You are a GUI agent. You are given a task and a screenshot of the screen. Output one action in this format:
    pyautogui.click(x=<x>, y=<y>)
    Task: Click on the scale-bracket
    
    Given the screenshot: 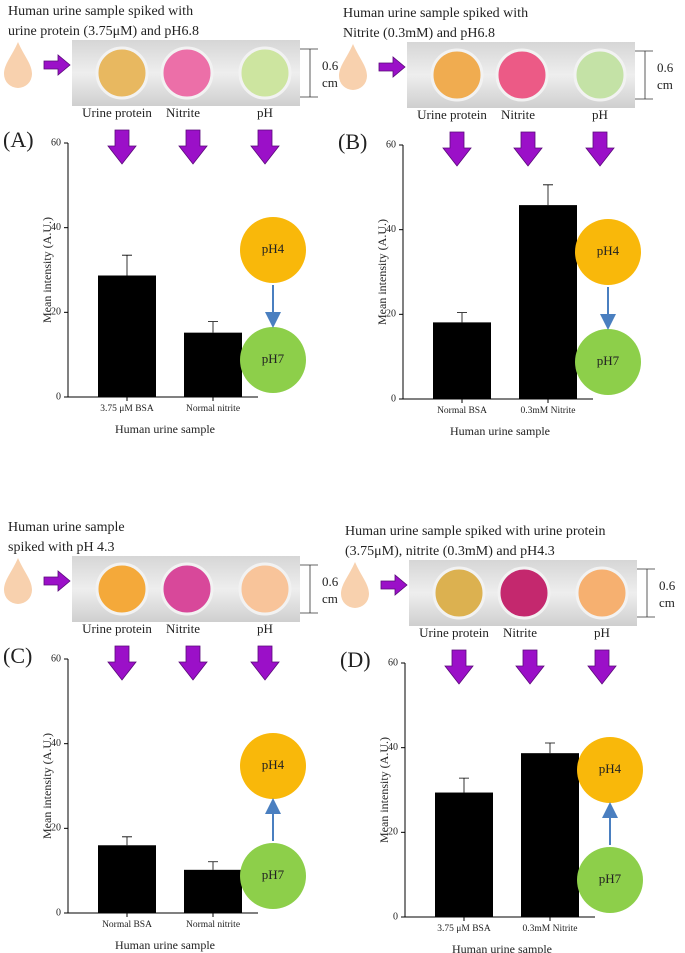 What is the action you would take?
    pyautogui.click(x=644, y=75)
    